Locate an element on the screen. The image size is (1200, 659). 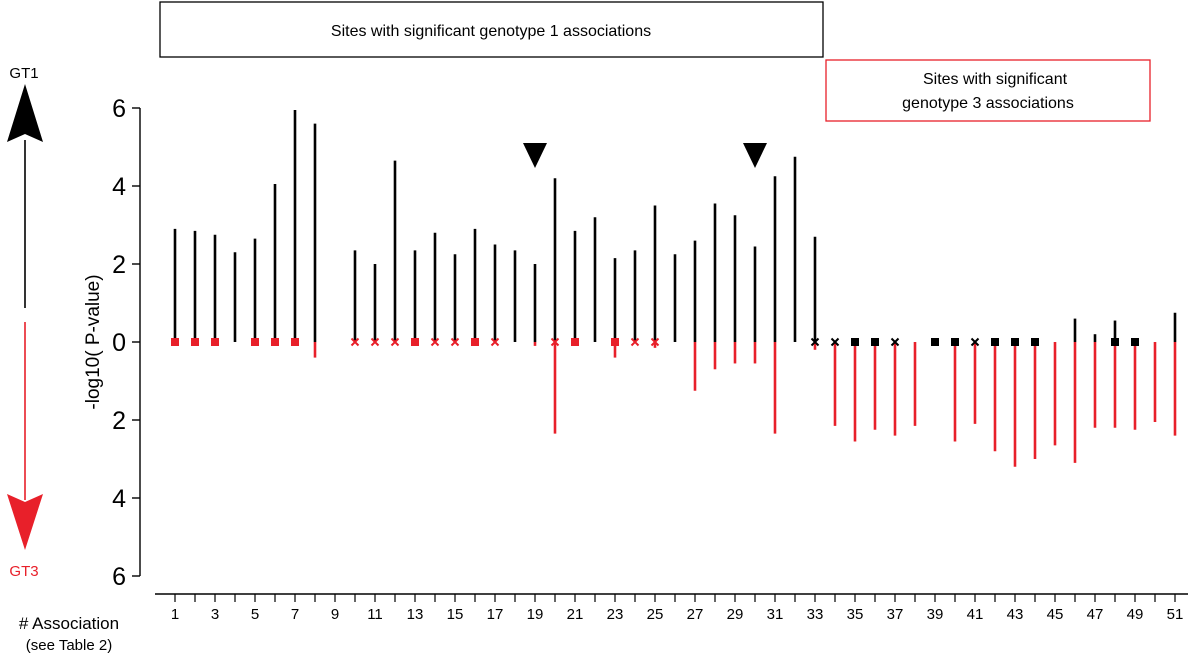
legend-gt3-frame is located at coordinates (988, 90).